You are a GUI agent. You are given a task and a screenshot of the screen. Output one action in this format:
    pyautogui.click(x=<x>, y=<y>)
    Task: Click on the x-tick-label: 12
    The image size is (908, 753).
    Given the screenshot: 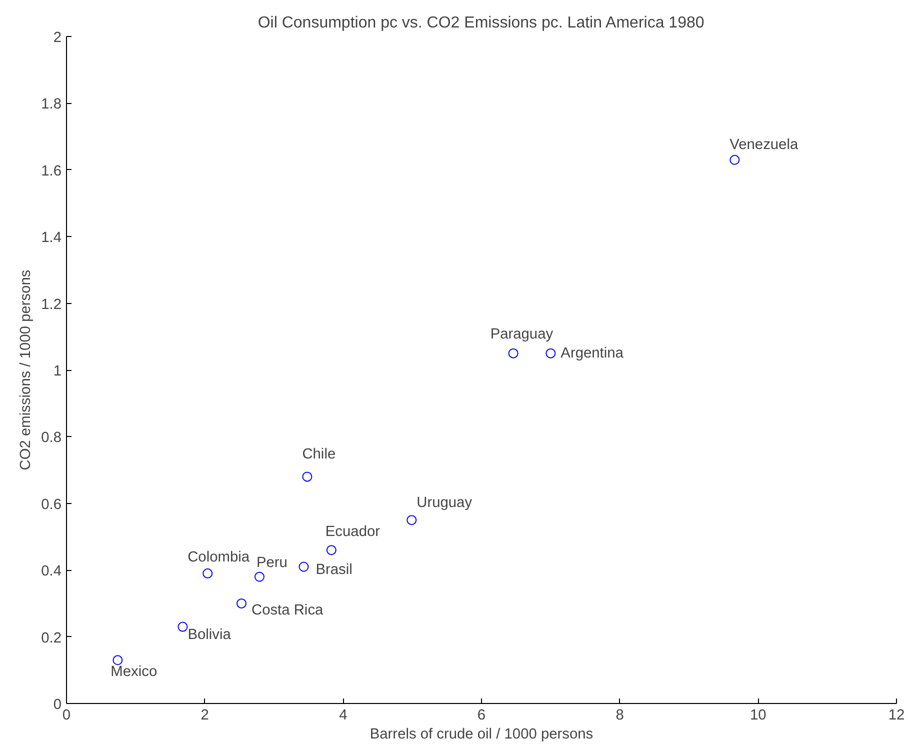 What is the action you would take?
    pyautogui.click(x=896, y=716)
    